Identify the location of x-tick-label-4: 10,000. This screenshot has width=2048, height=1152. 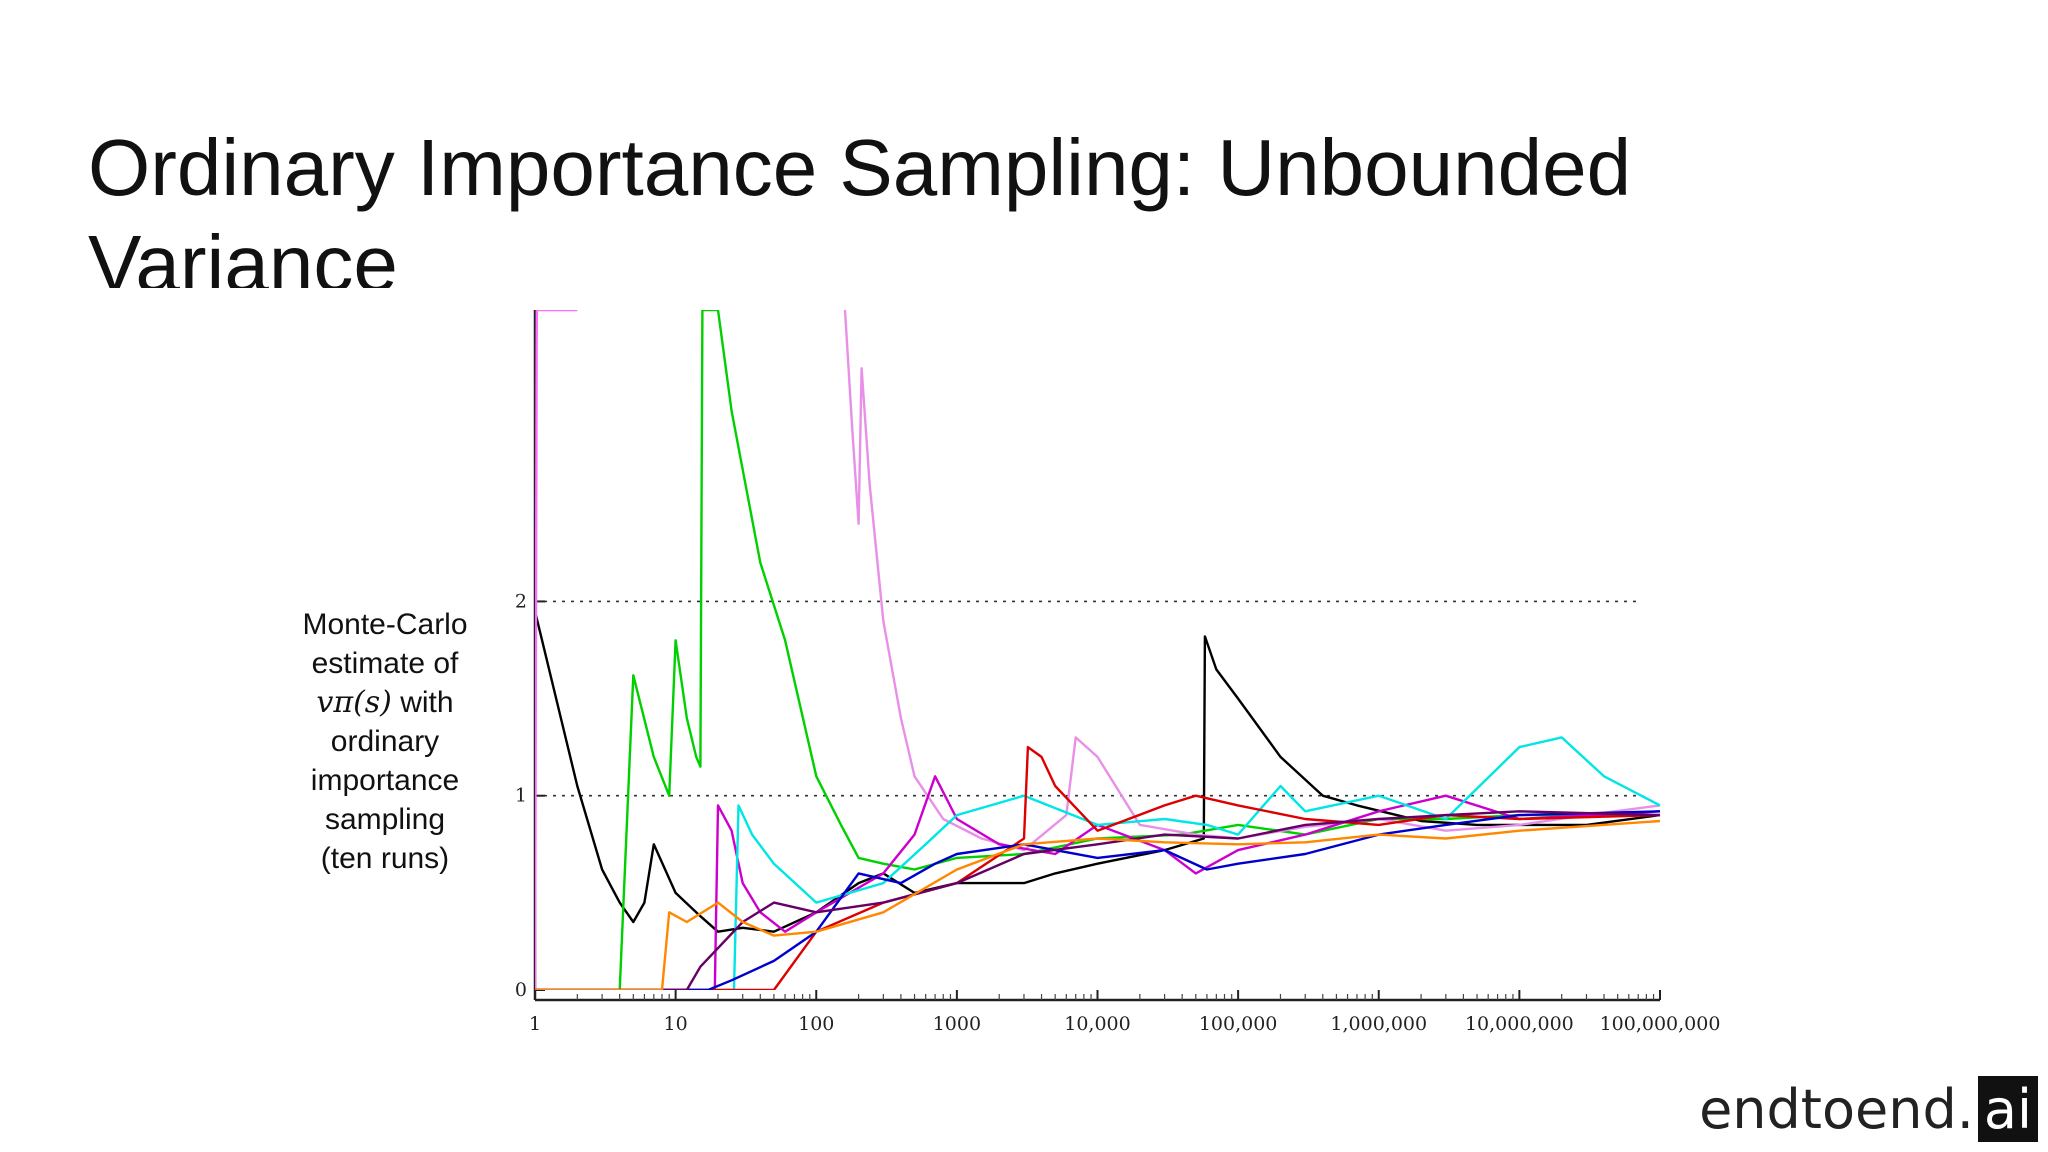
(1097, 1024).